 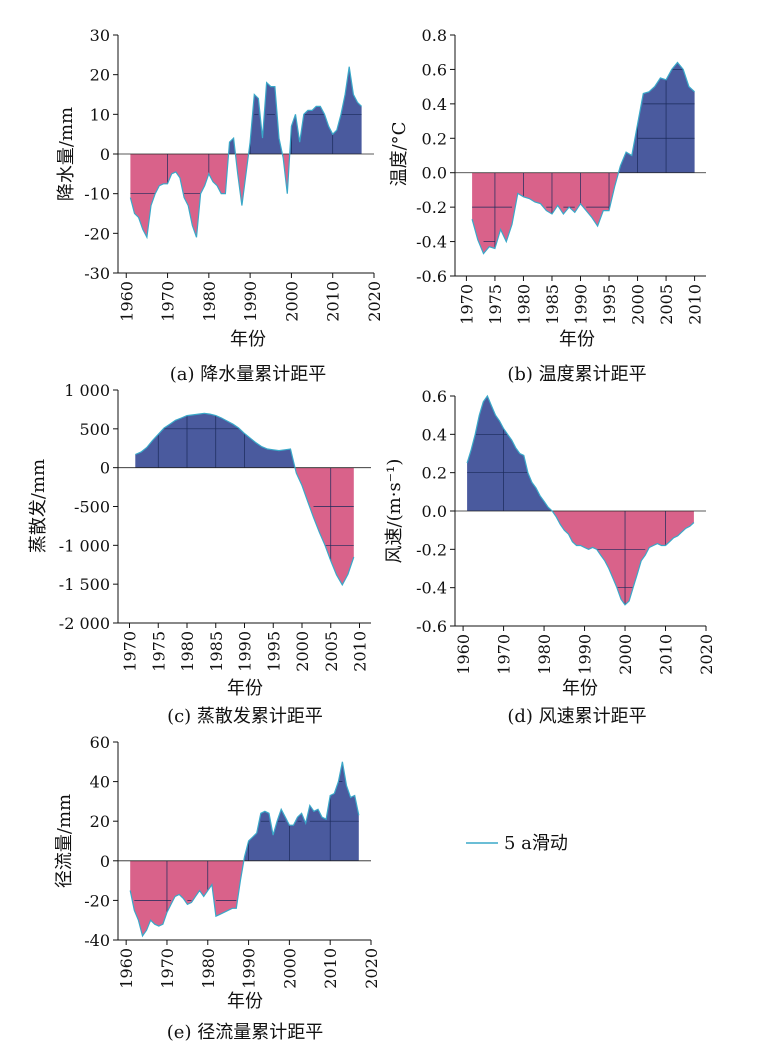 I want to click on y-tick-label: 10, so click(x=100, y=114).